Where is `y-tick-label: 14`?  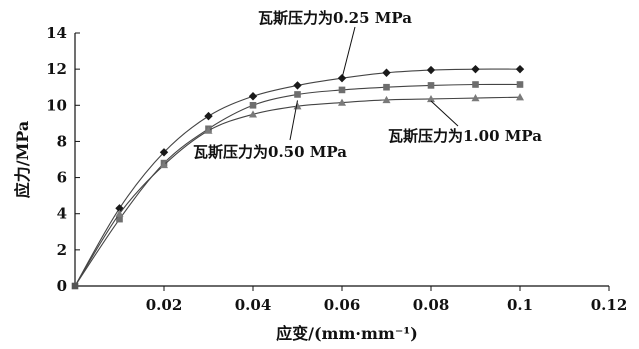 y-tick-label: 14 is located at coordinates (56, 33).